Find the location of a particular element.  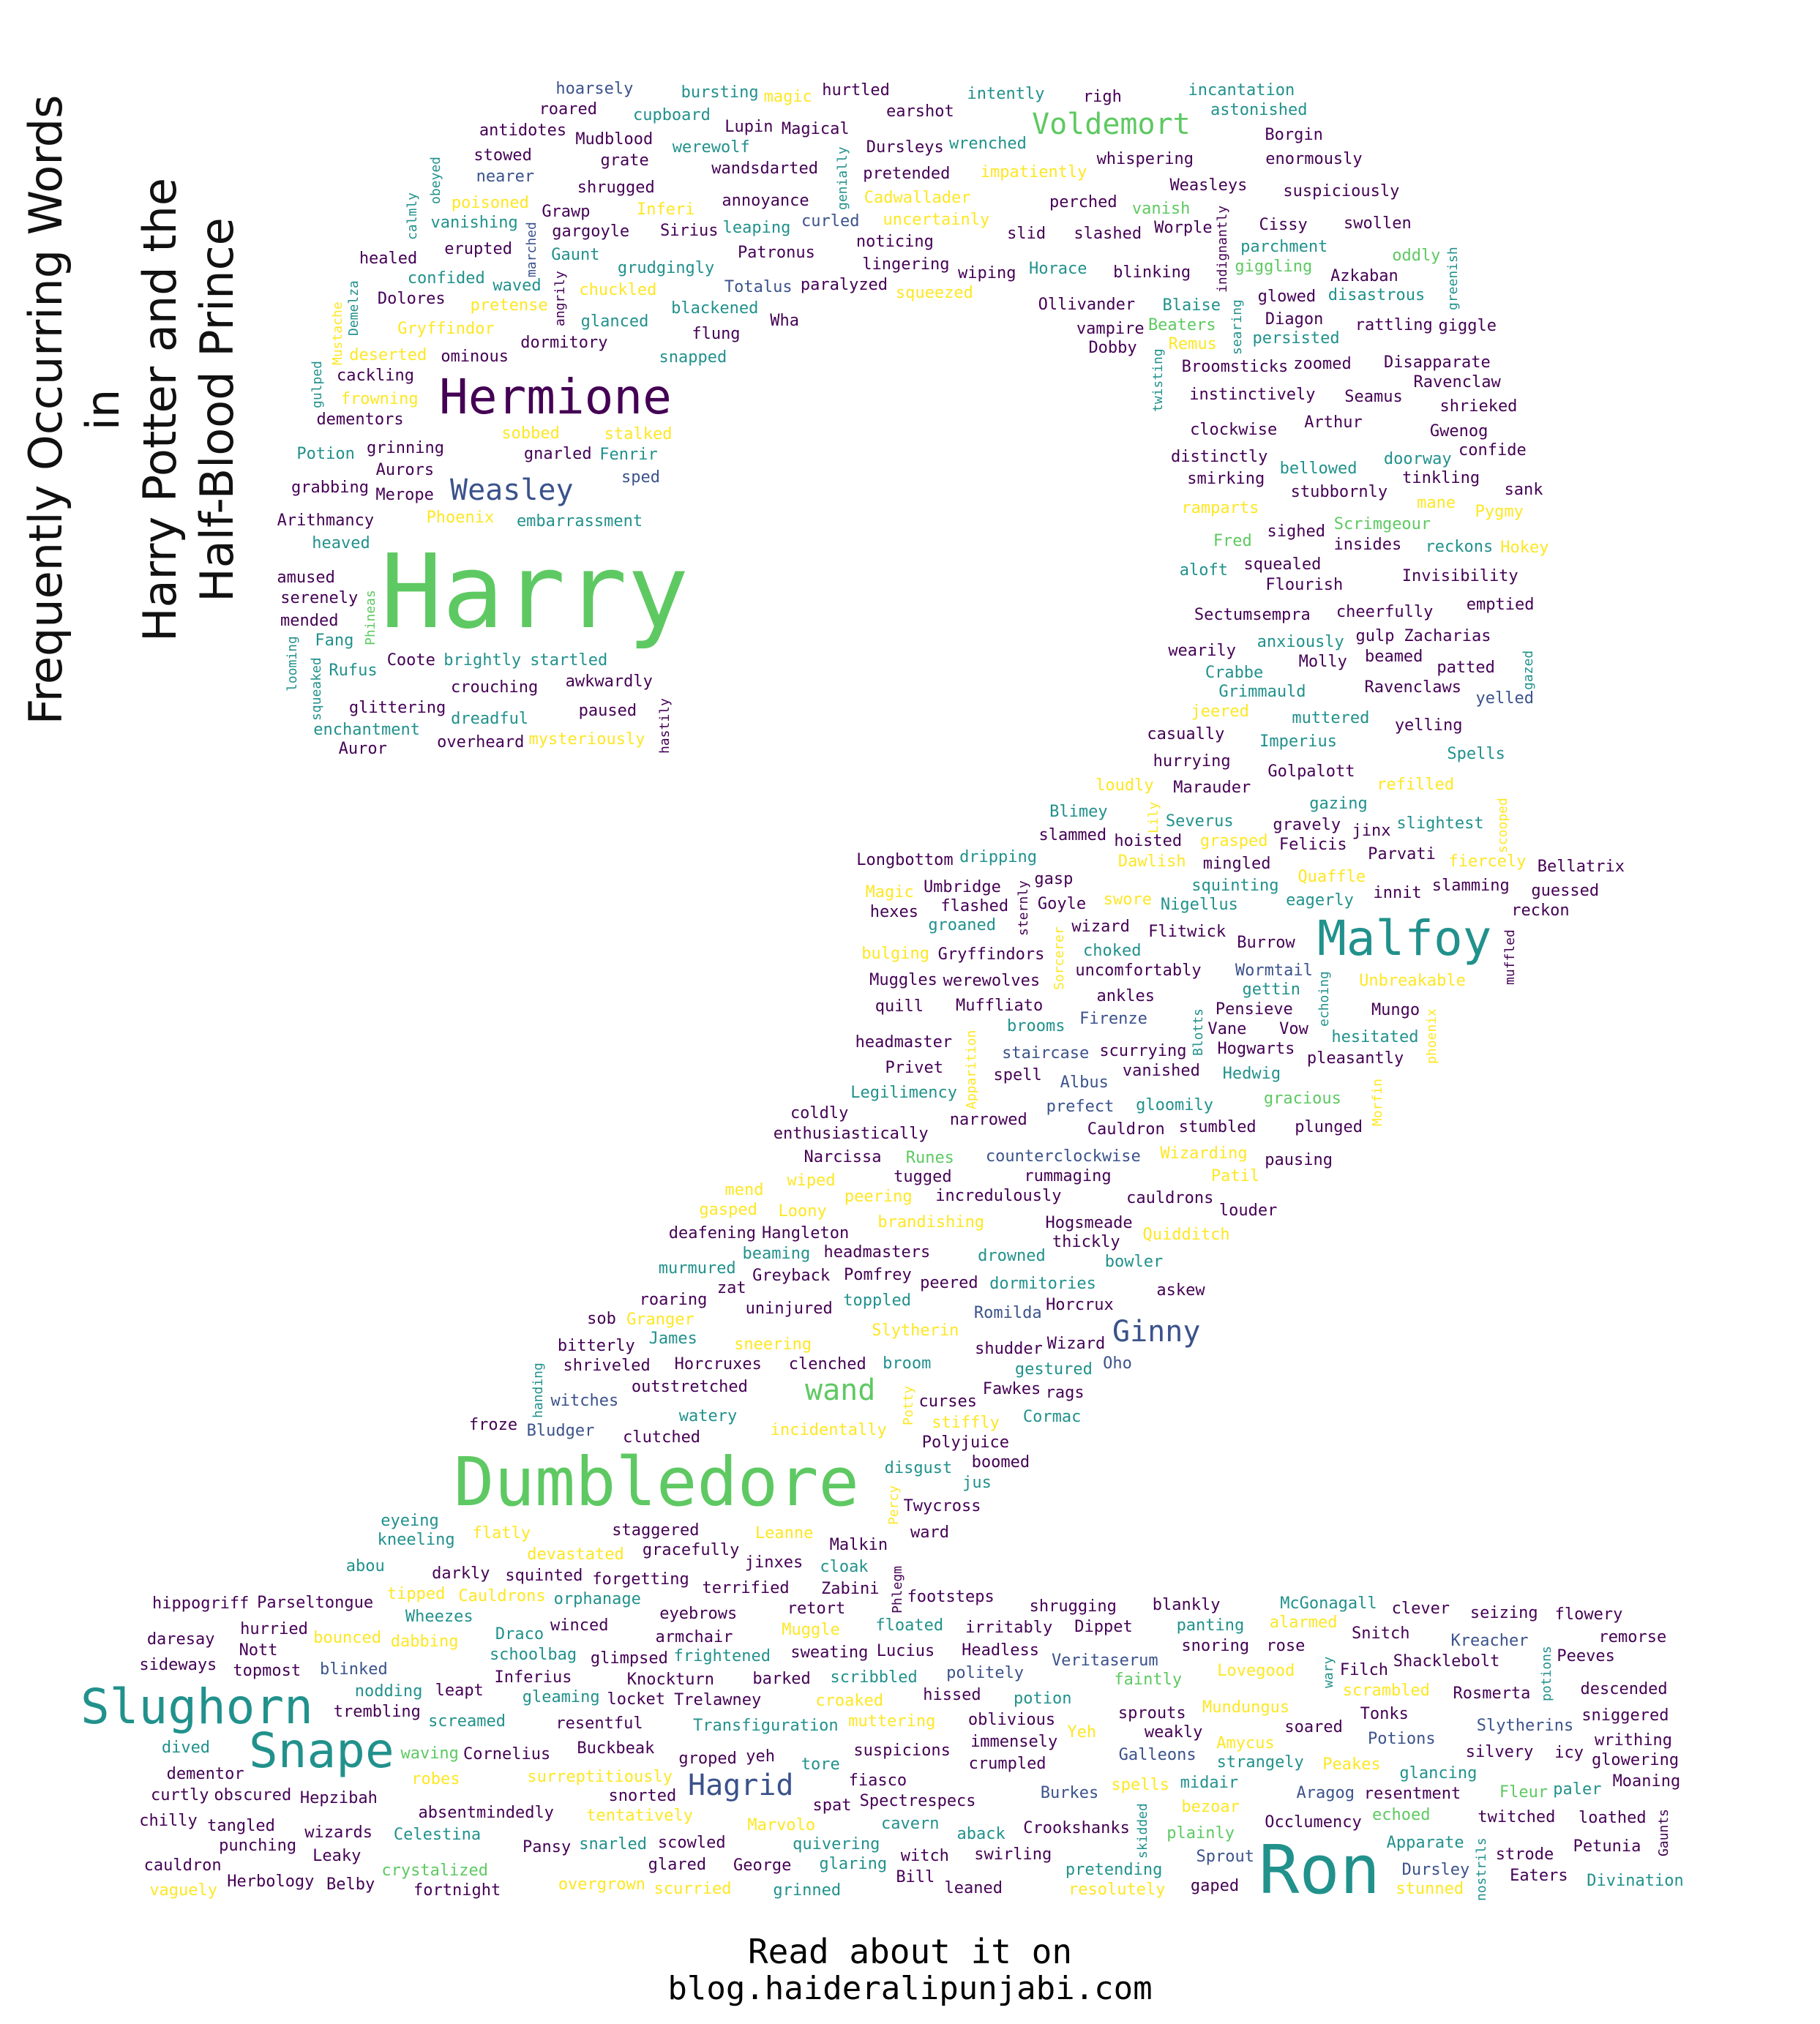

word-remorse: remorse is located at coordinates (1632, 1637).